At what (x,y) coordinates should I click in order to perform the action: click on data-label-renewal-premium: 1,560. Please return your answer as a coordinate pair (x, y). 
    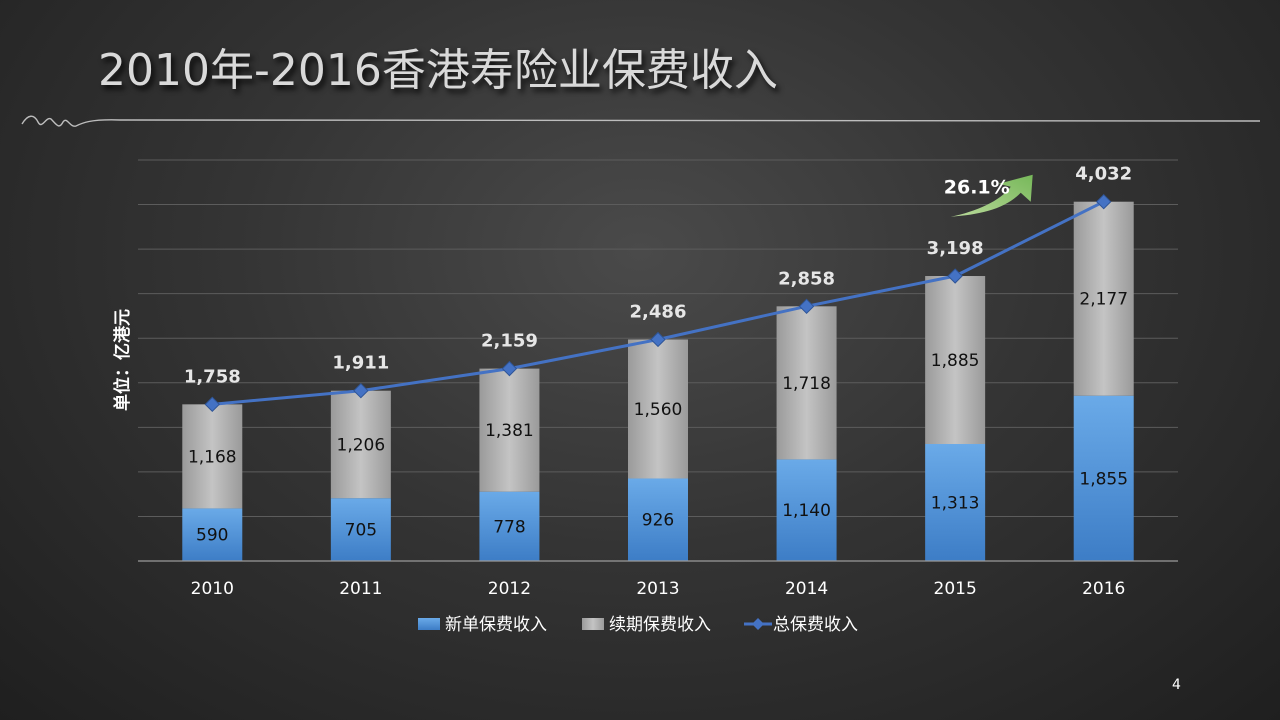
    Looking at the image, I should click on (658, 410).